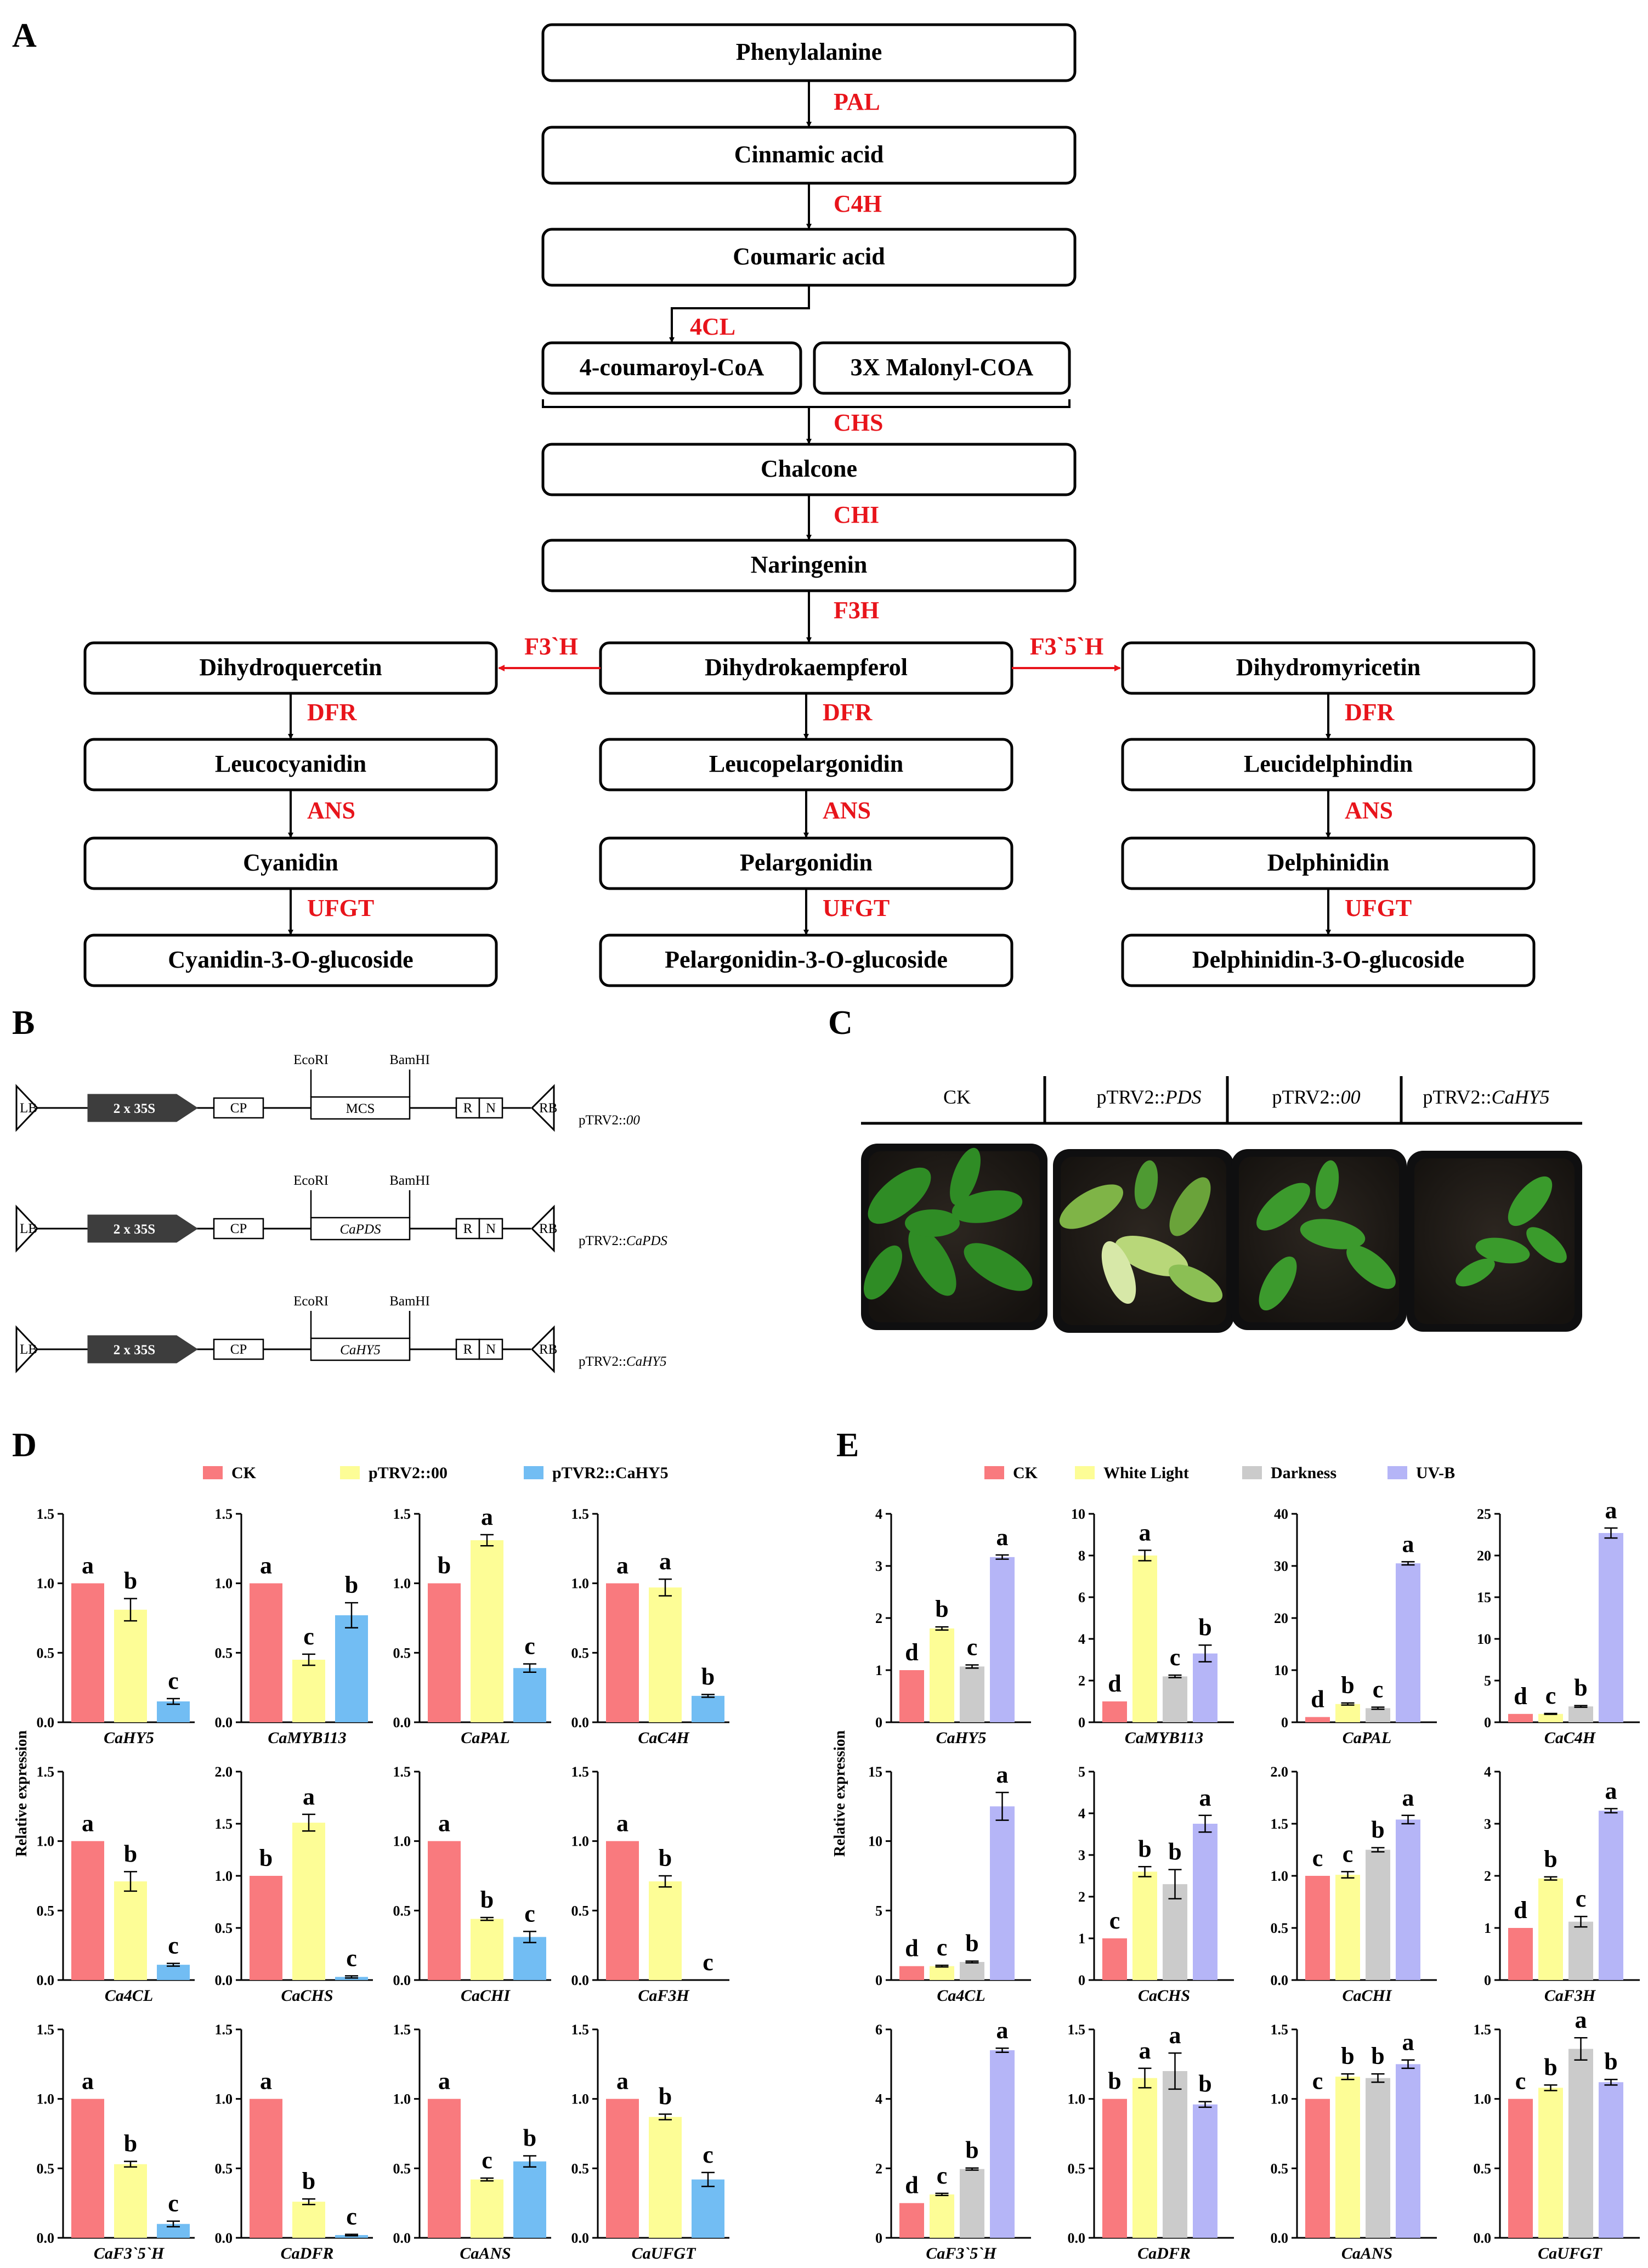  Describe the element at coordinates (1329, 763) in the screenshot. I see `node-label: Leucidelphindin` at that location.